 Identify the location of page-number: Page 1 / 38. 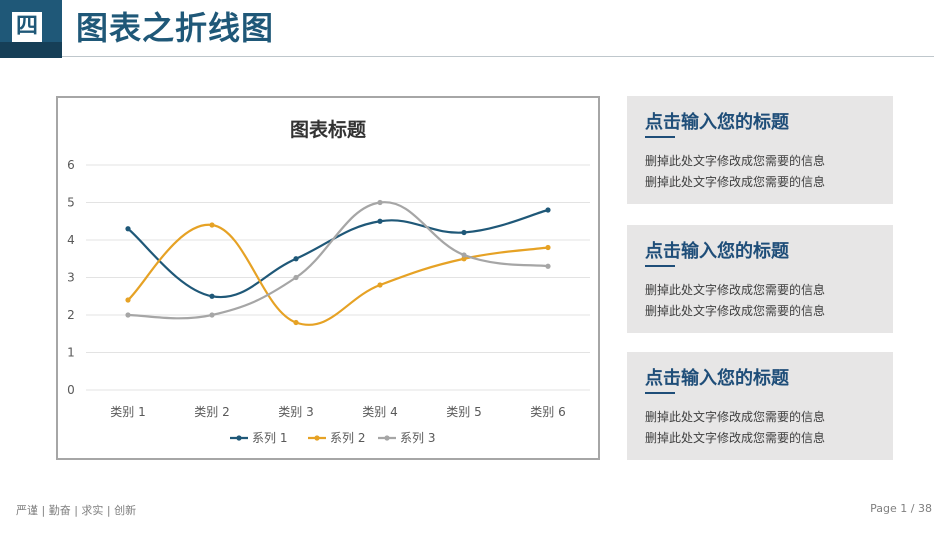
(901, 508).